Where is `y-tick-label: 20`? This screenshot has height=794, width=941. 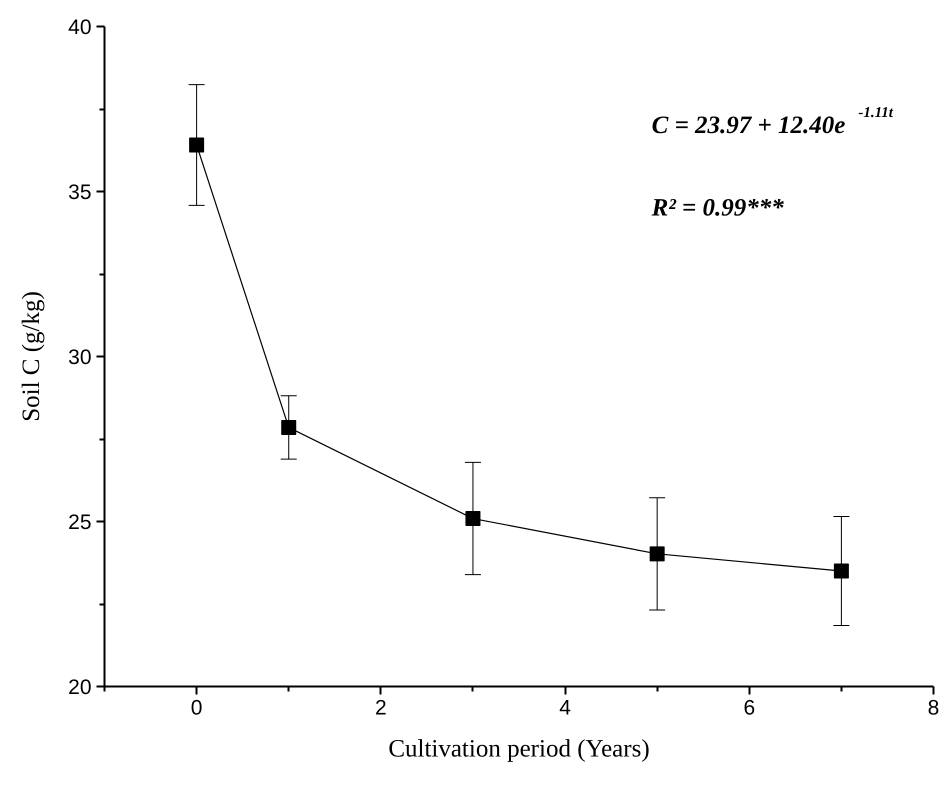
y-tick-label: 20 is located at coordinates (80, 687).